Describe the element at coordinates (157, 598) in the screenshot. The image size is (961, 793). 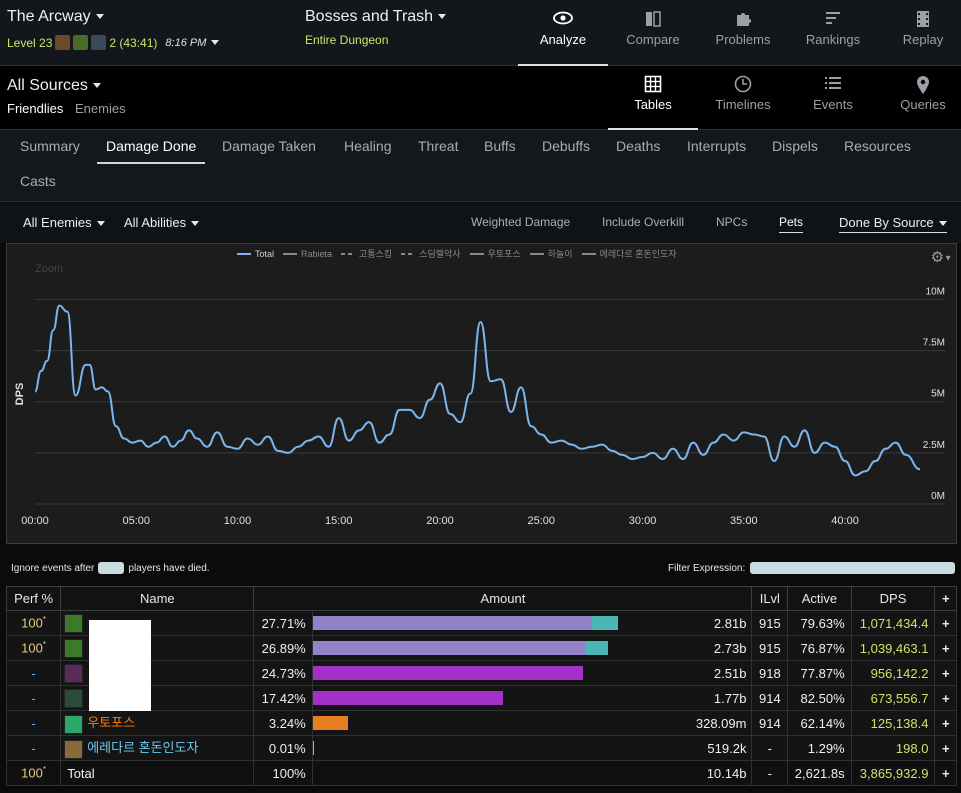
I see `header-name: Name` at that location.